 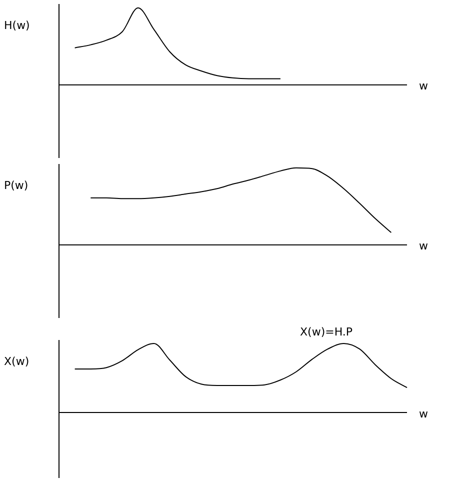 What do you see at coordinates (326, 331) in the screenshot?
I see `text: X(w)=H.P` at bounding box center [326, 331].